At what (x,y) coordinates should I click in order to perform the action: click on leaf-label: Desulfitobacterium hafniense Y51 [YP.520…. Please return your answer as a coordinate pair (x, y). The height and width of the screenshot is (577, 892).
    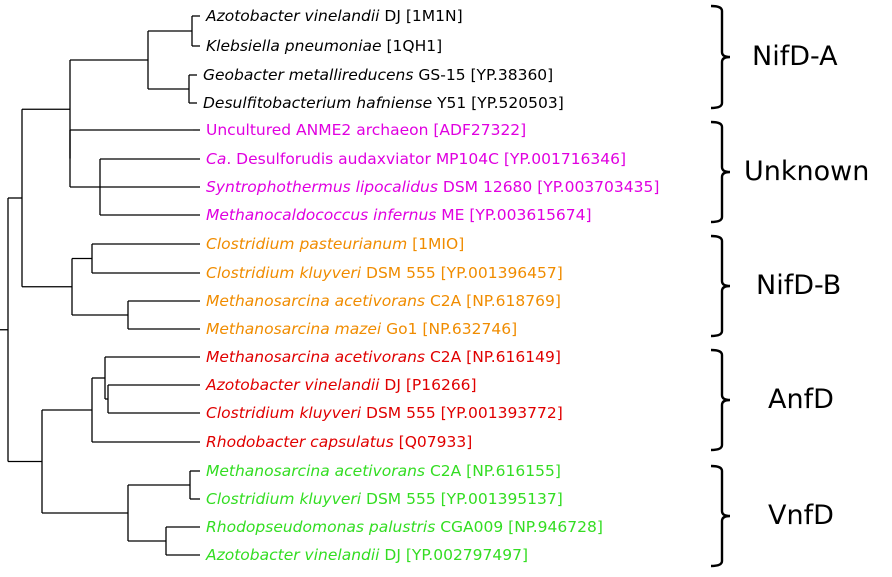
    Looking at the image, I should click on (383, 103).